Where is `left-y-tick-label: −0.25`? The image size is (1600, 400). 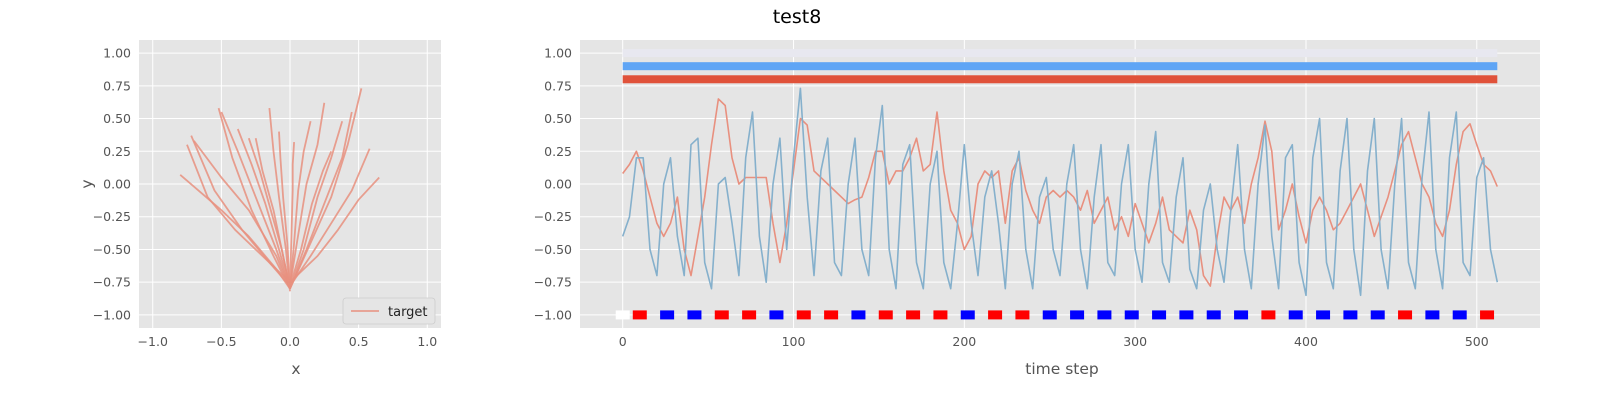
left-y-tick-label: −0.25 is located at coordinates (112, 216).